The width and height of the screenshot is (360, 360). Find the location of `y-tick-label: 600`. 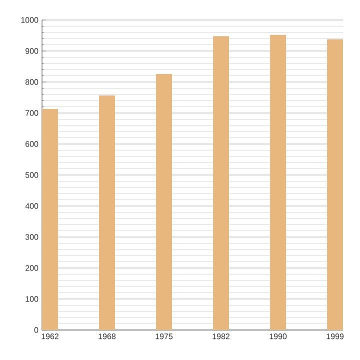

y-tick-label: 600 is located at coordinates (32, 144).